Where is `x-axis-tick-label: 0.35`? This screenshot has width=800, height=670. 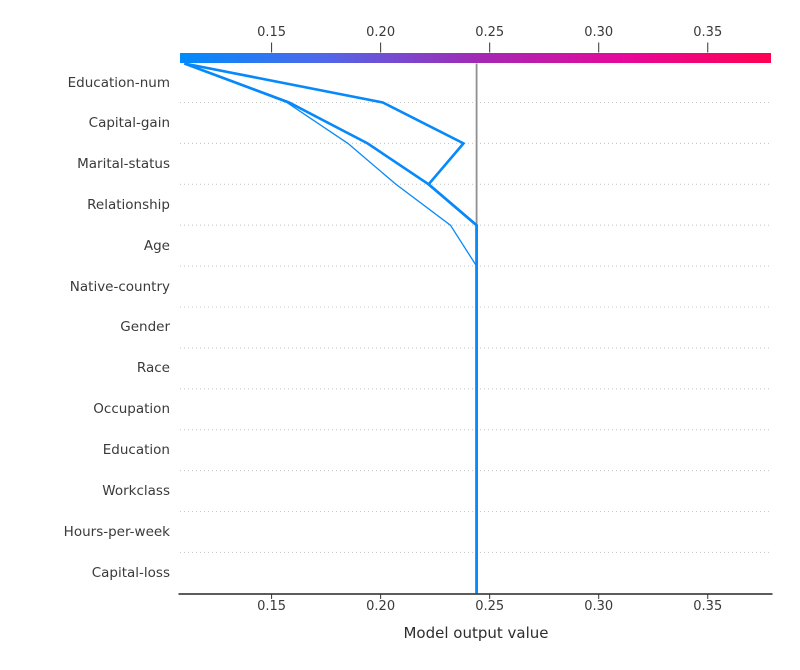
x-axis-tick-label: 0.35 is located at coordinates (708, 606).